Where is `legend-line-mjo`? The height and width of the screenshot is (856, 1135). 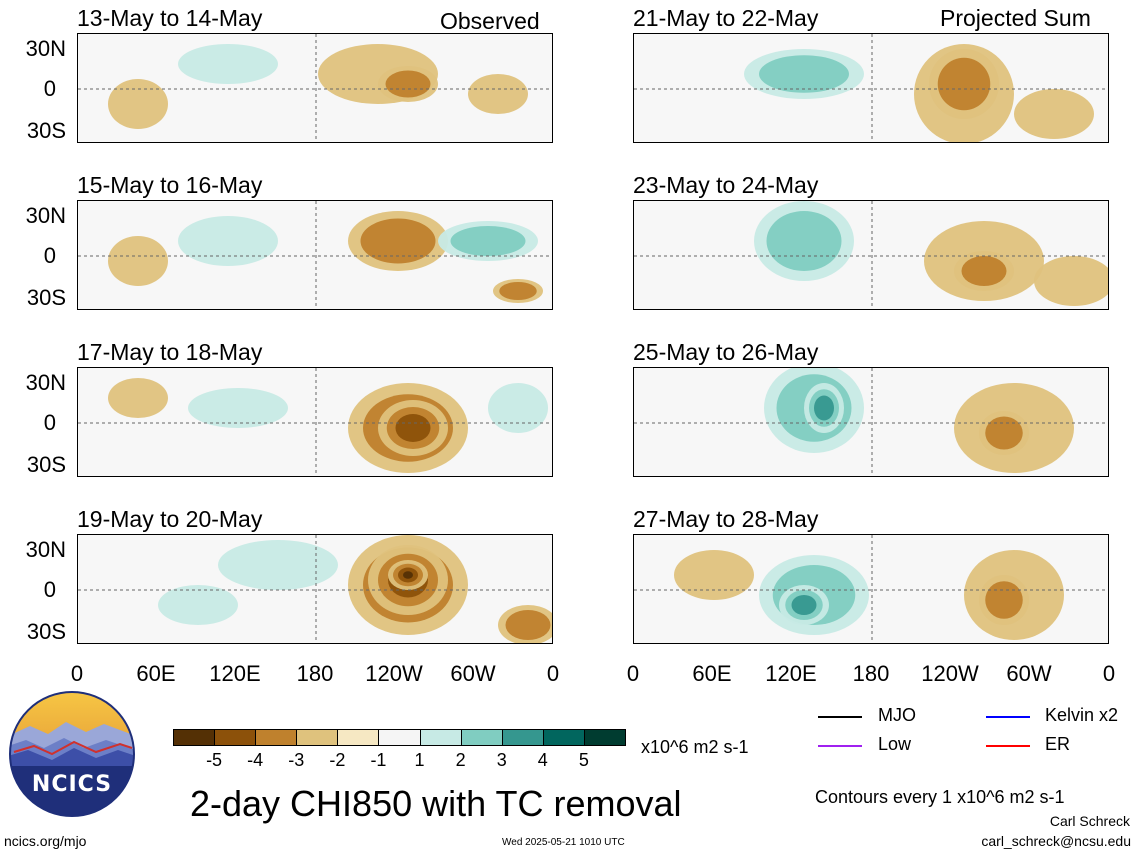 legend-line-mjo is located at coordinates (840, 717).